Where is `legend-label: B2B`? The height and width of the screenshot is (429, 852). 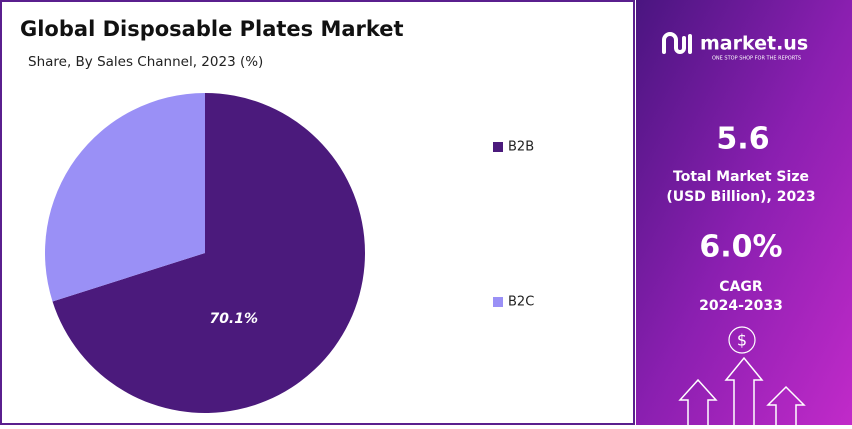
legend-label: B2B is located at coordinates (521, 147).